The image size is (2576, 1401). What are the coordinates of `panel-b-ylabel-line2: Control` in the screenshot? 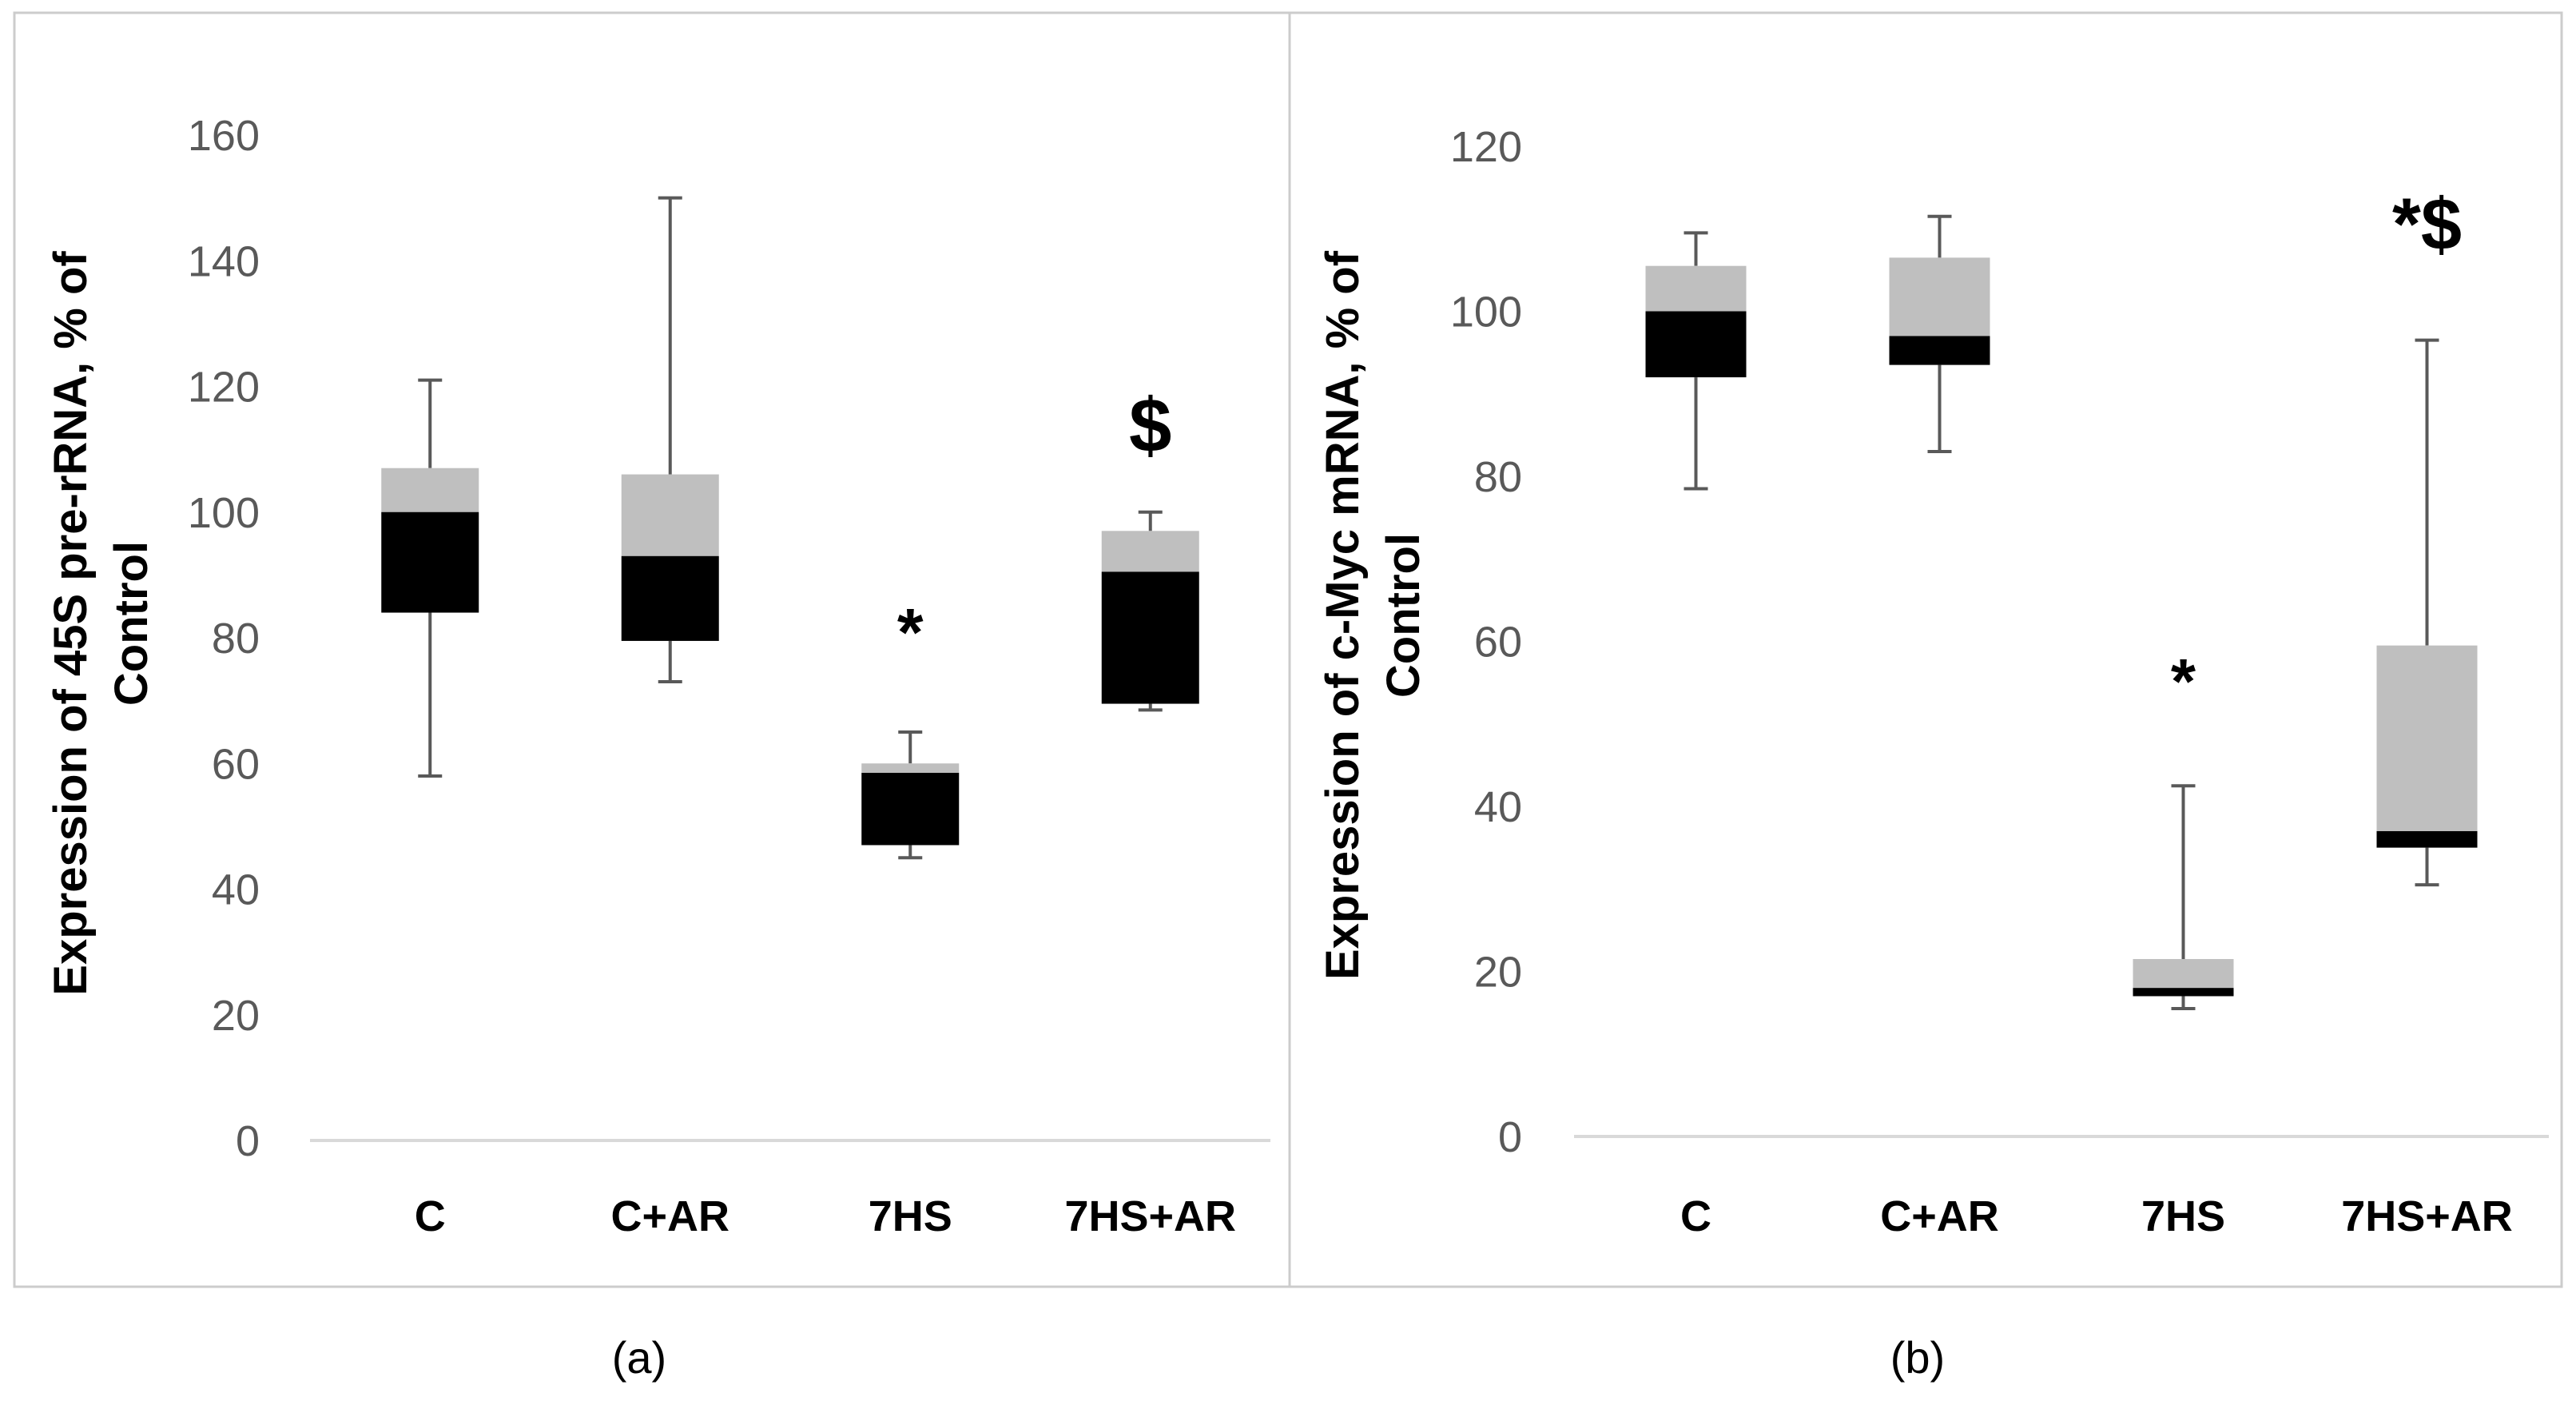 It's located at (1403, 615).